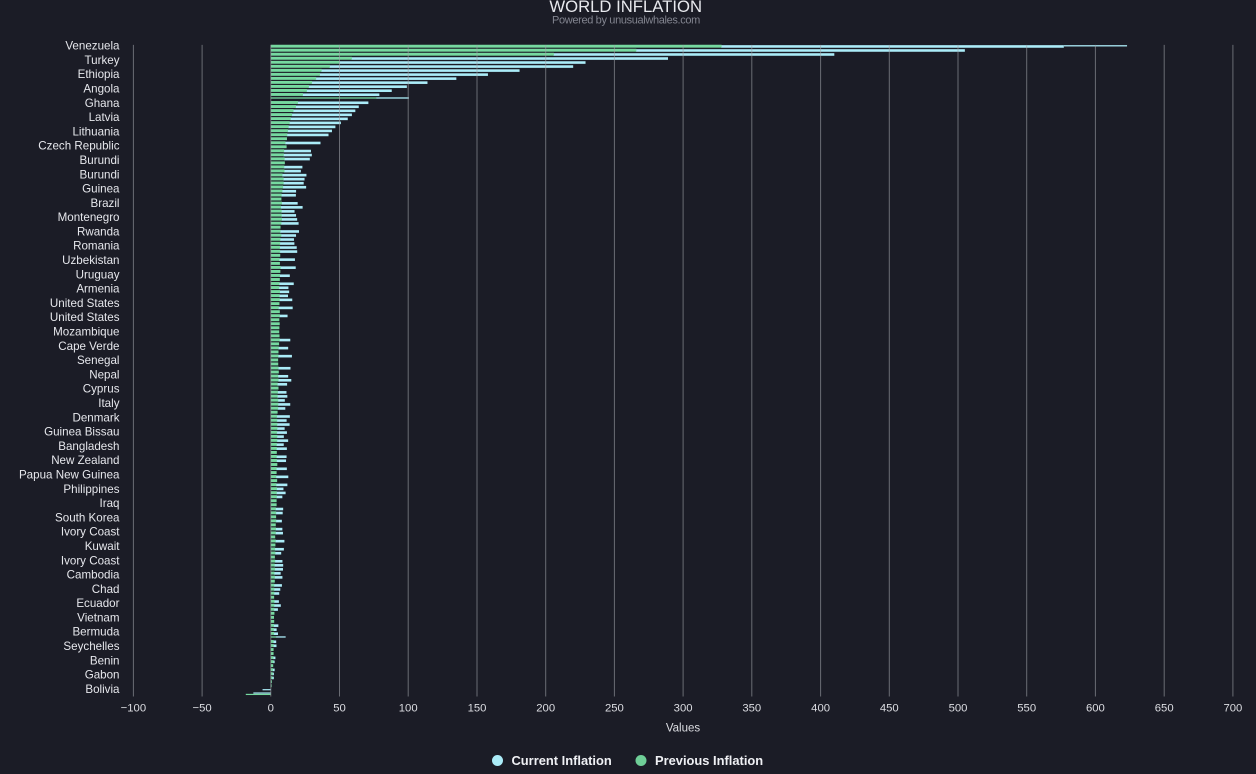  What do you see at coordinates (408, 709) in the screenshot?
I see `svg-text: 100` at bounding box center [408, 709].